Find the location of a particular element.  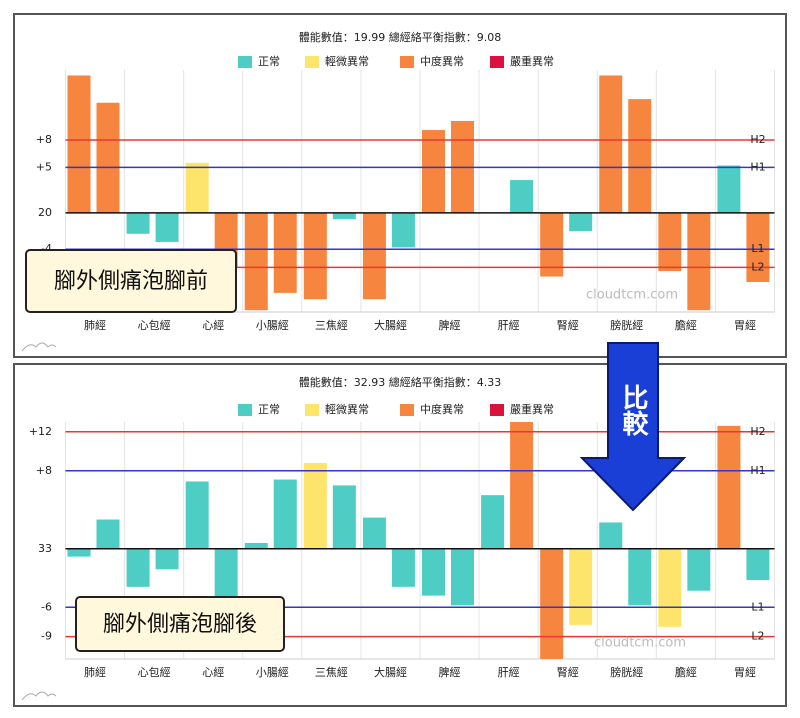

annotation: 腳外側痛泡腳前 is located at coordinates (131, 281).